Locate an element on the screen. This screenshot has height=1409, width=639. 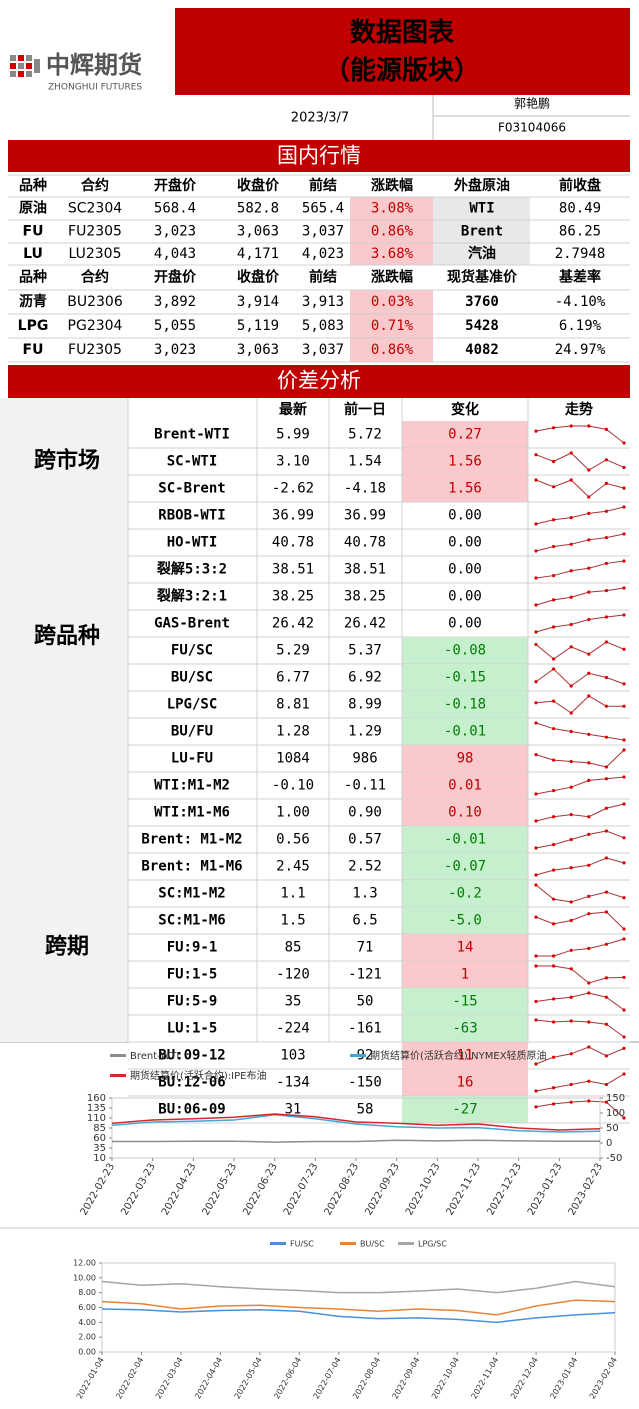
cell-text: 5.99 is located at coordinates (293, 435).